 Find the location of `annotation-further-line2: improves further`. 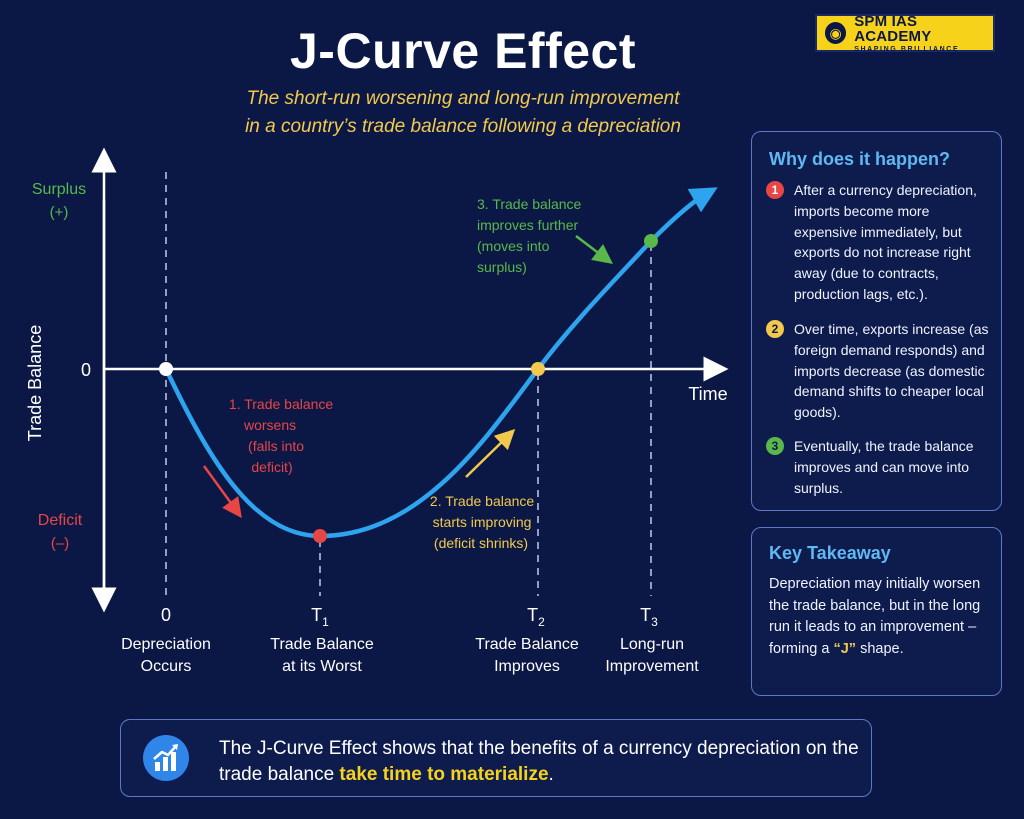

annotation-further-line2: improves further is located at coordinates (527, 225).